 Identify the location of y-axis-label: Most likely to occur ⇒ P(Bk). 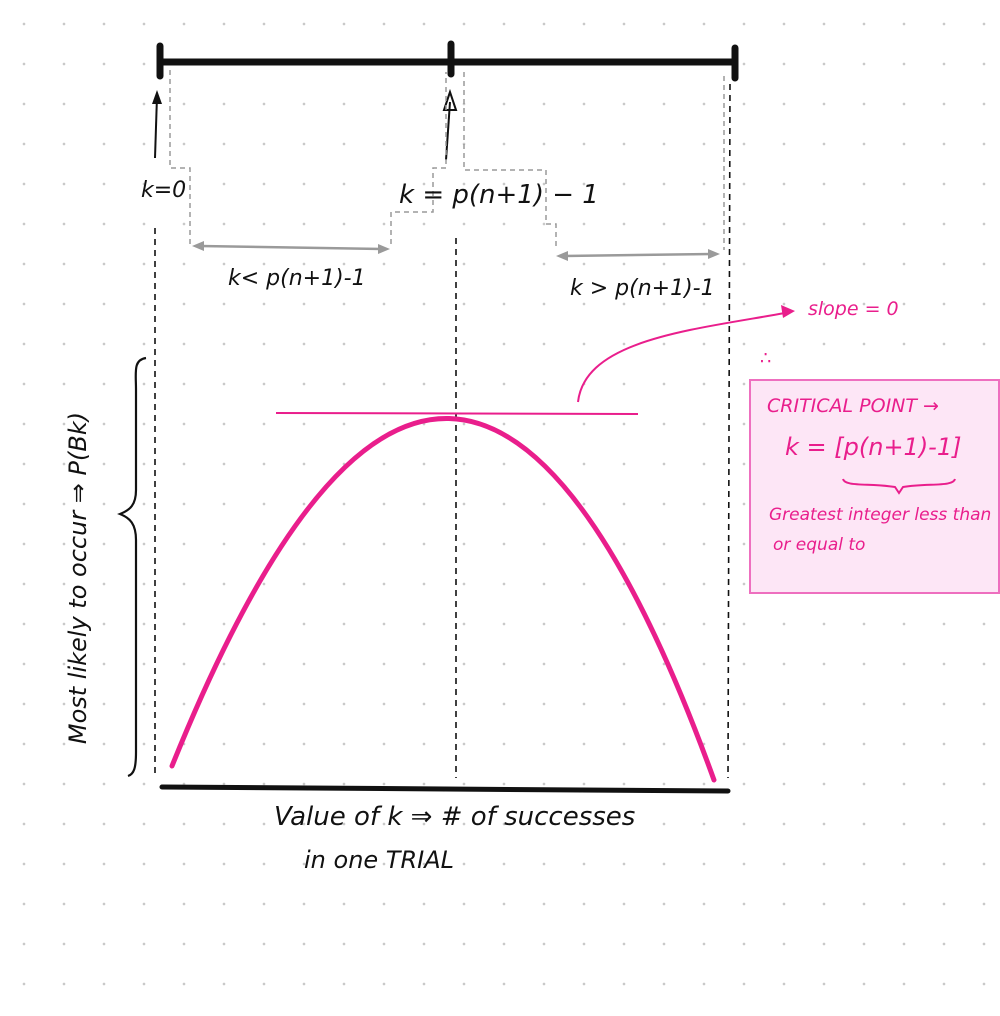
(78, 578).